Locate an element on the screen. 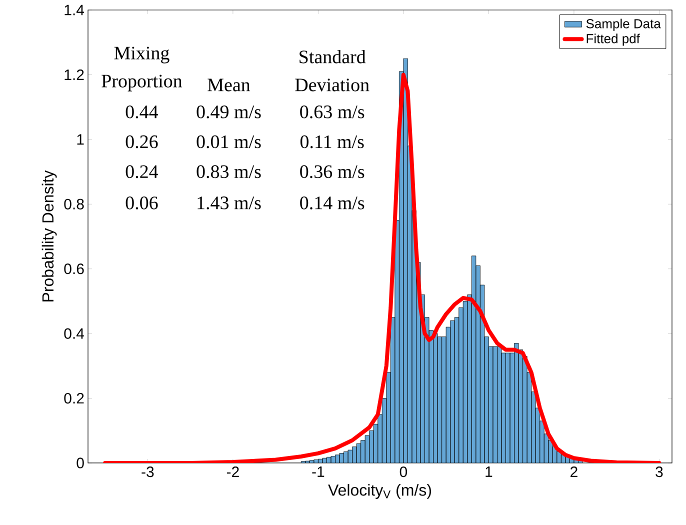 The image size is (686, 525). y-tick-label: 0.4 is located at coordinates (74, 333).